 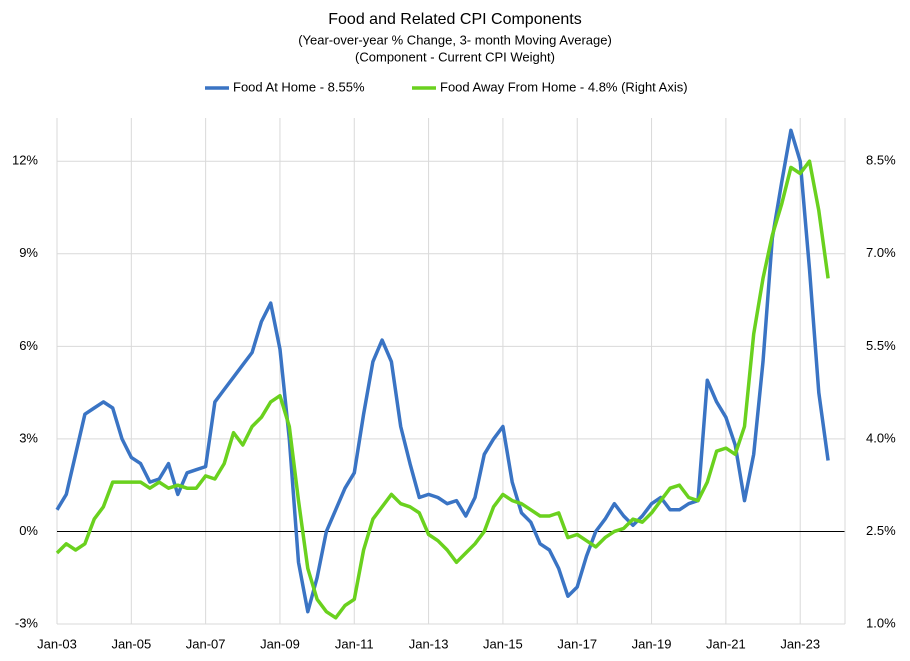 I want to click on x-tick-label: Jan-09, so click(x=280, y=643).